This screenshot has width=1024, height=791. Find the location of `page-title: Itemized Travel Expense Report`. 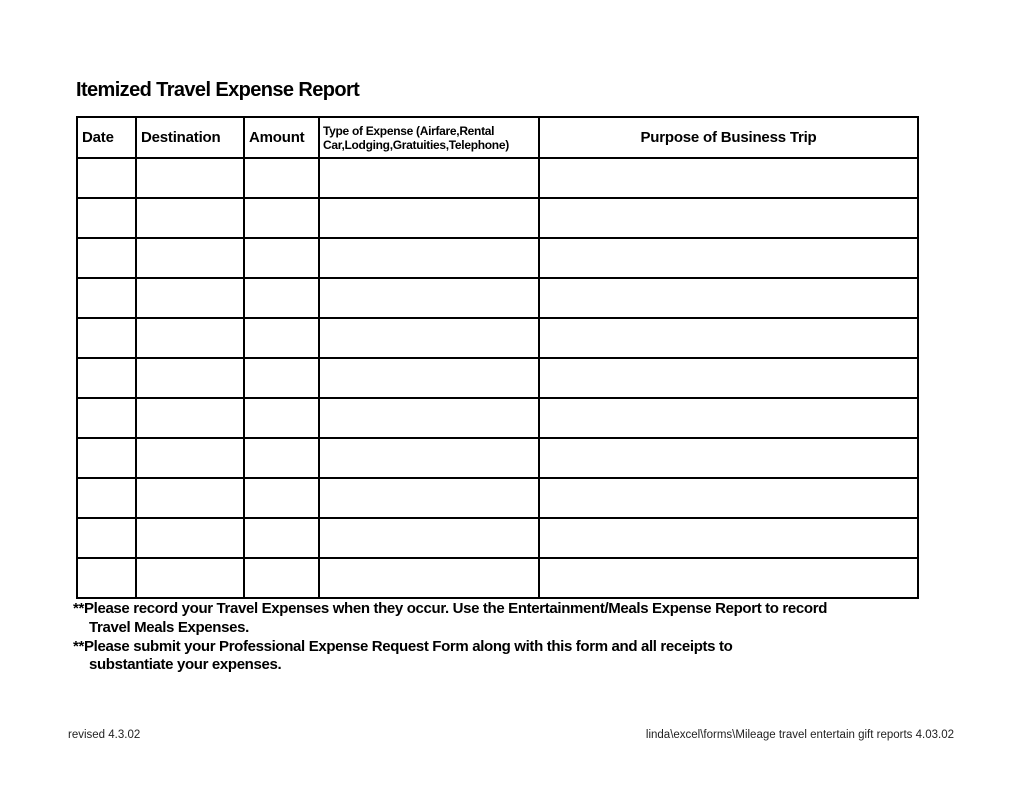

page-title: Itemized Travel Expense Report is located at coordinates (218, 90).